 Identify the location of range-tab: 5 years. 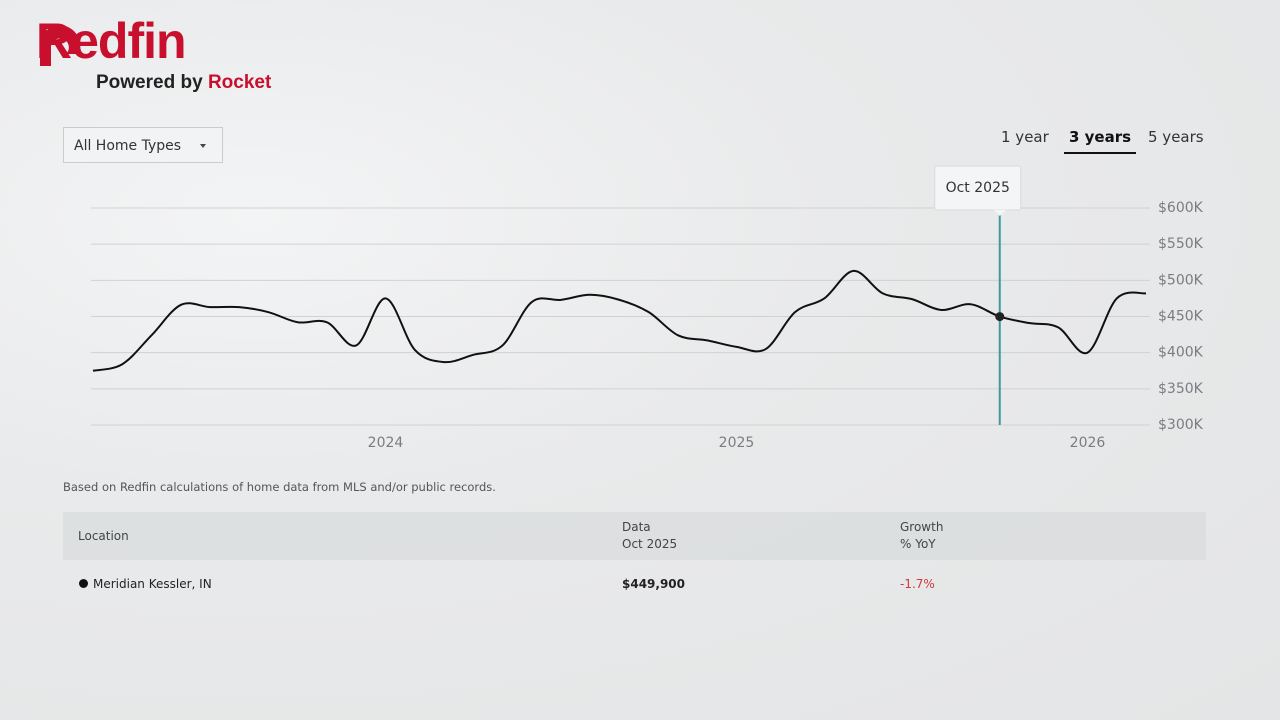
(1176, 137).